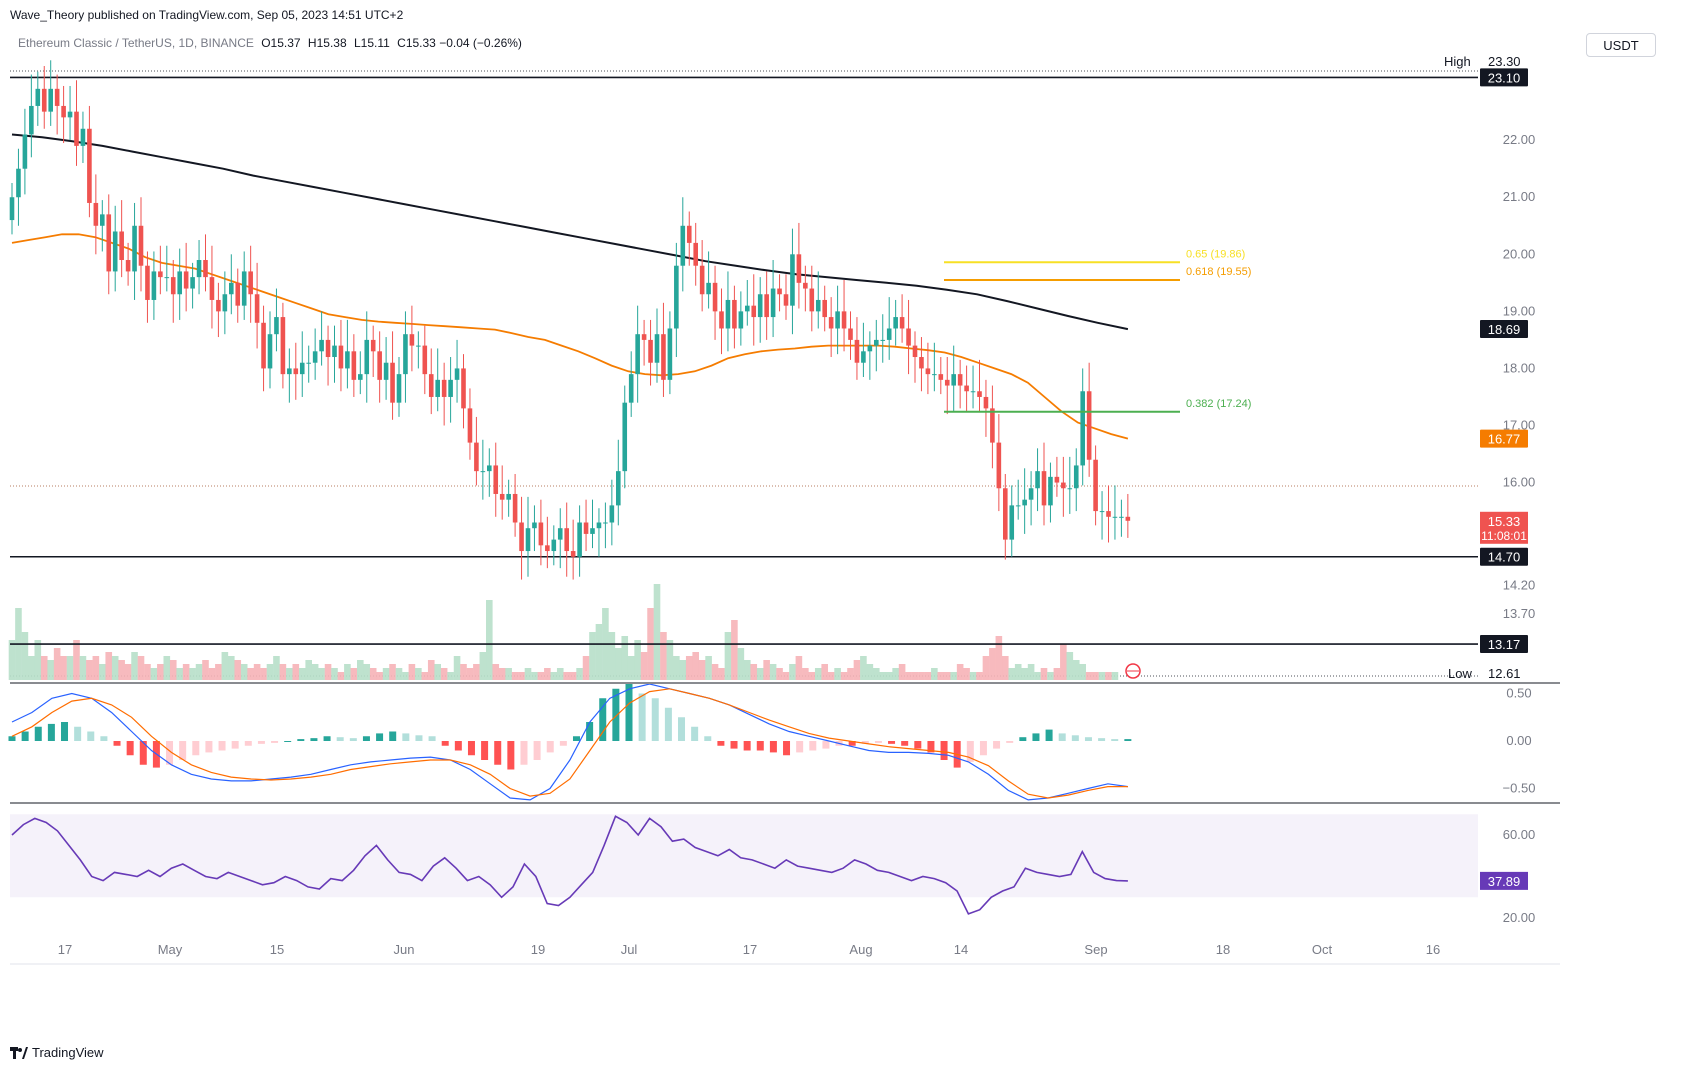  I want to click on currency-button: USDT, so click(1621, 45).